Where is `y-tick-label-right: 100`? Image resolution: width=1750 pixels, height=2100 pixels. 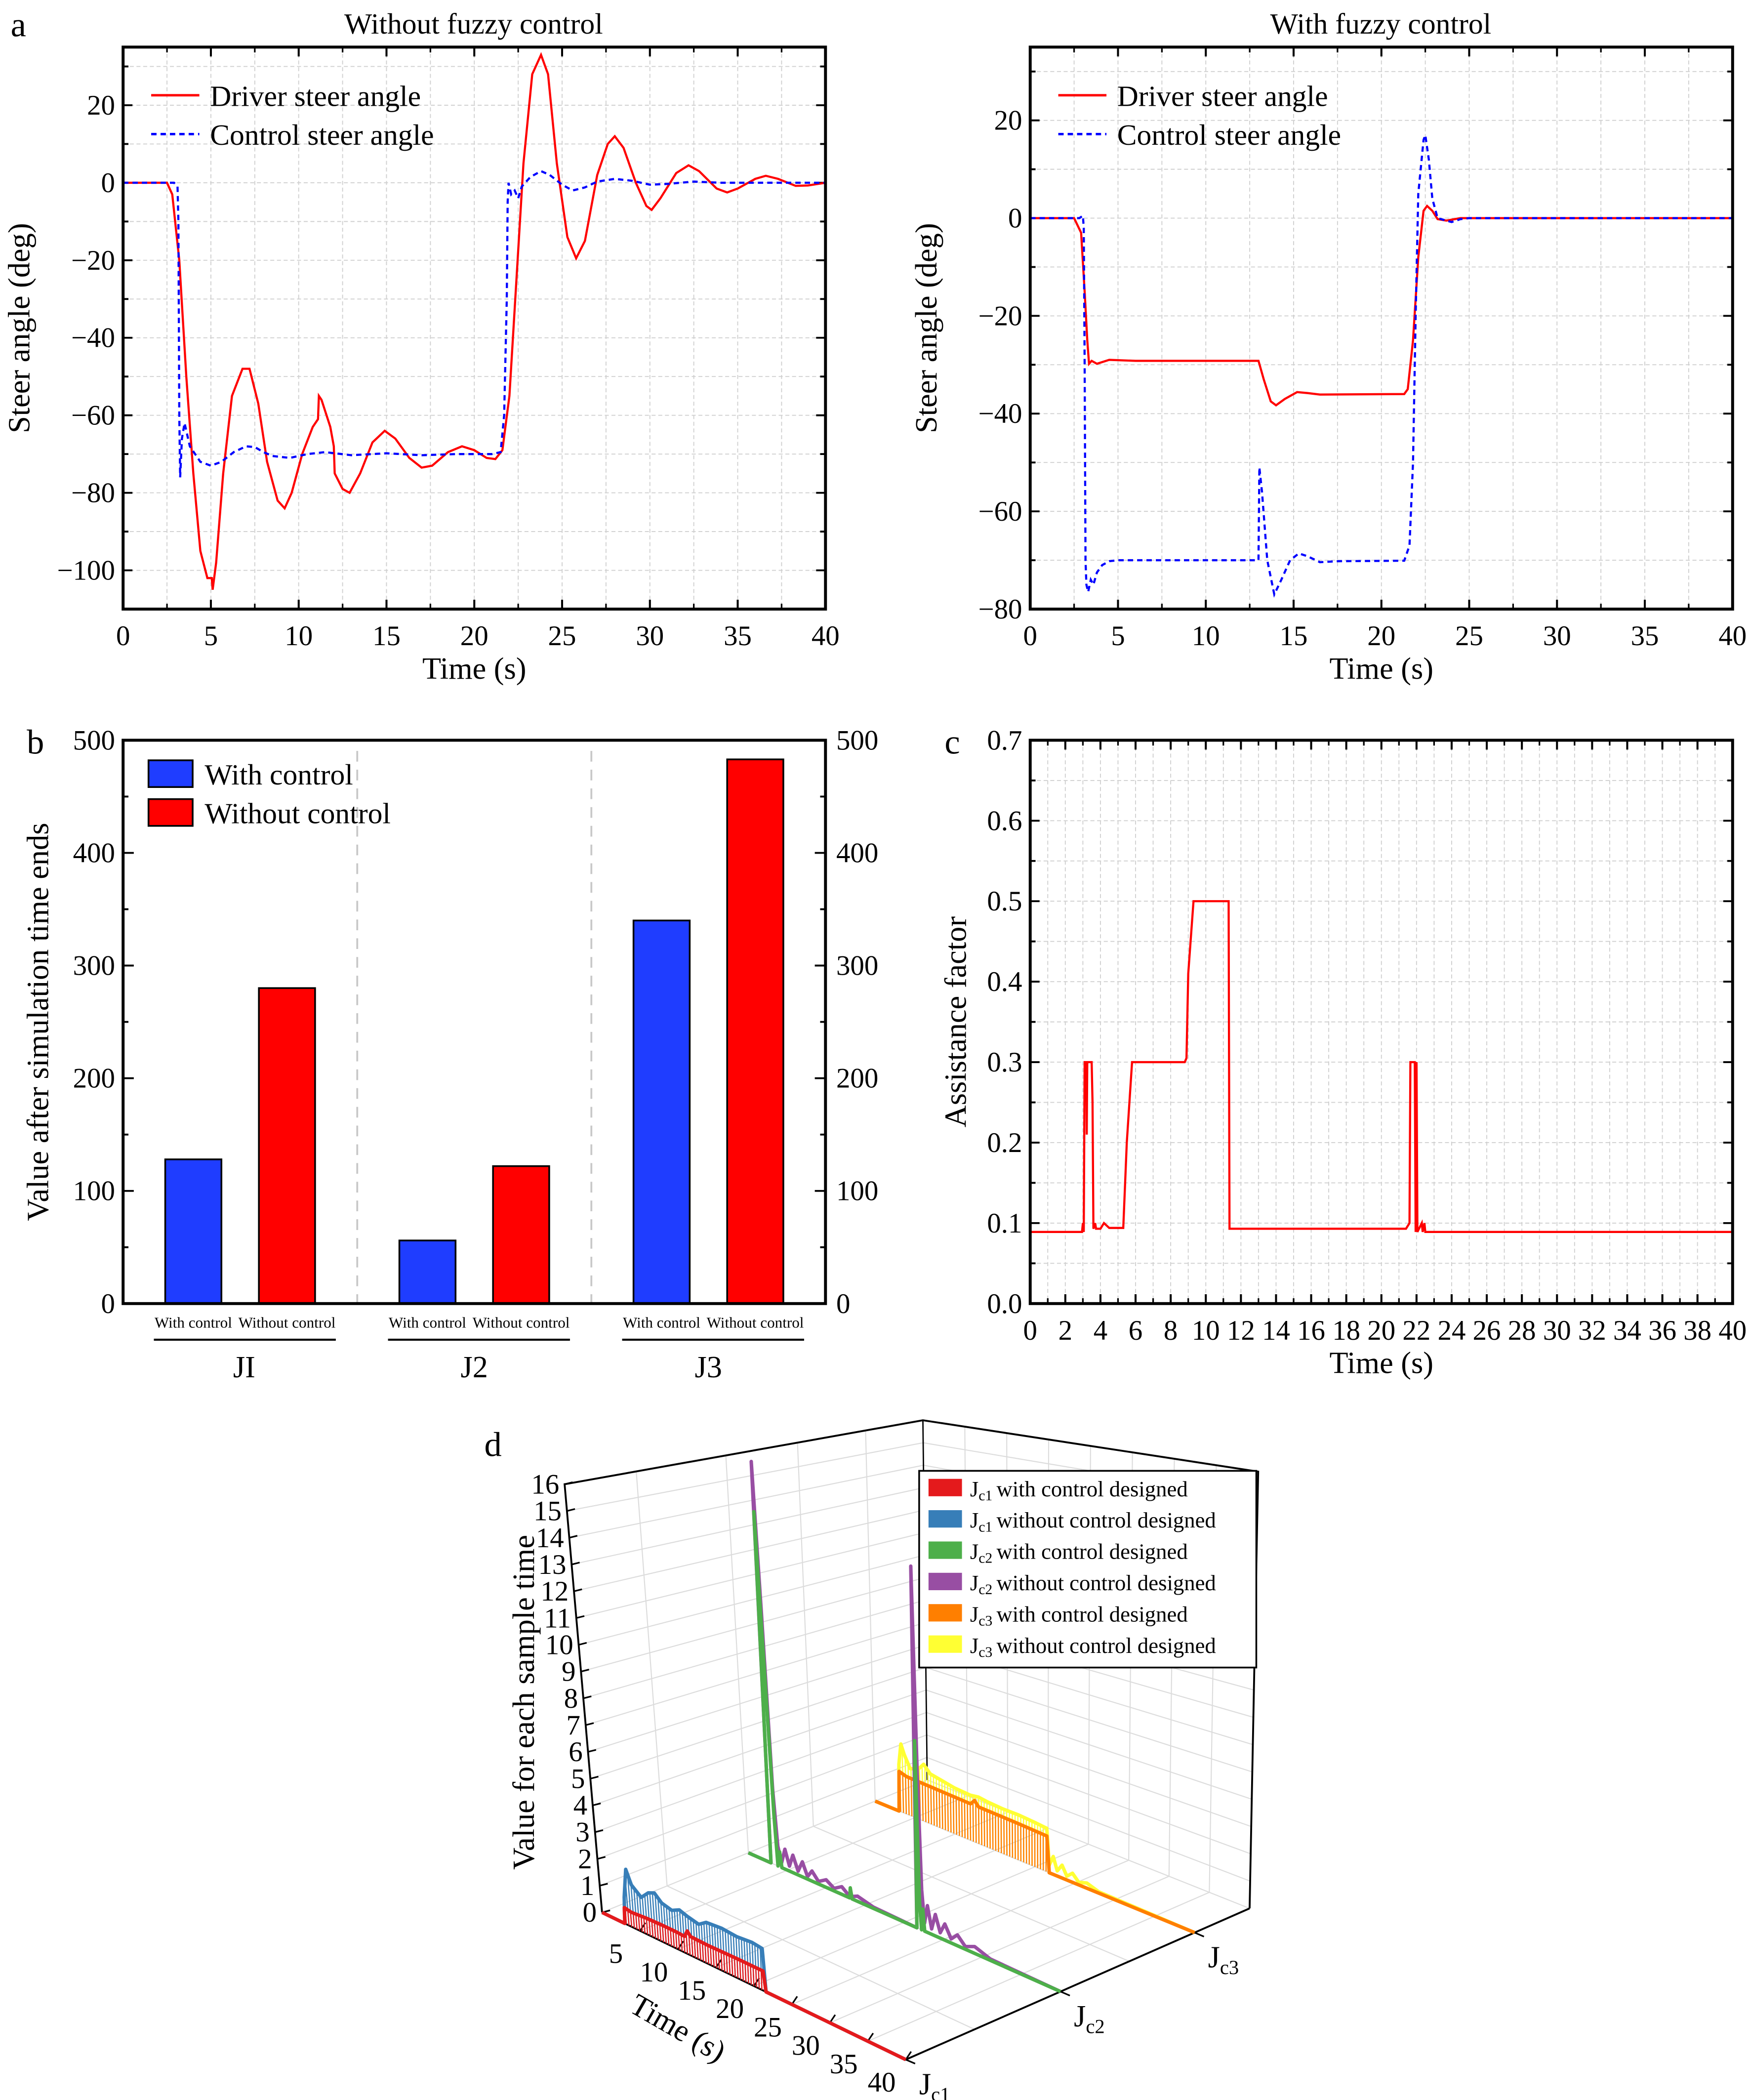
y-tick-label-right: 100 is located at coordinates (857, 1192).